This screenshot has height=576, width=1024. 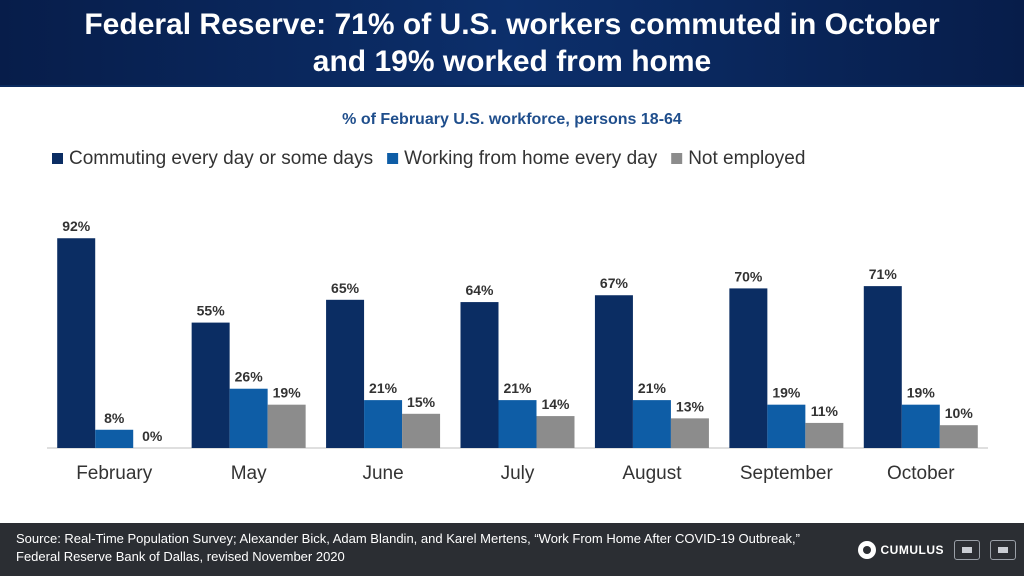 What do you see at coordinates (518, 473) in the screenshot?
I see `x-tick-label-3: July` at bounding box center [518, 473].